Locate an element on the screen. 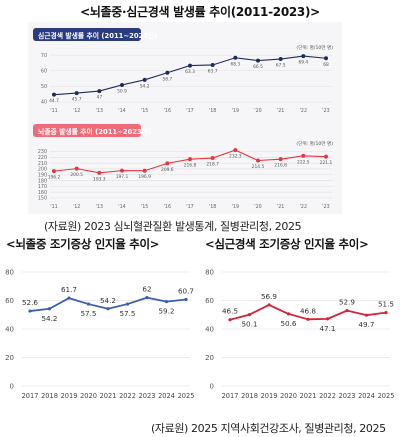 This screenshot has width=400, height=437. stroke-incidence-ytick-7: 220 is located at coordinates (42, 158).